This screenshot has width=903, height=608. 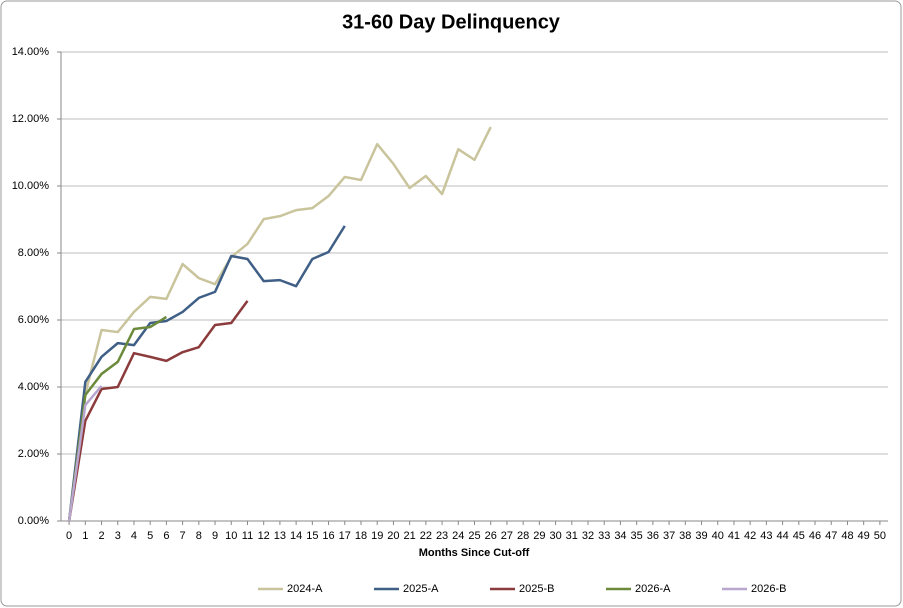 I want to click on x-tick-label: 33, so click(x=604, y=536).